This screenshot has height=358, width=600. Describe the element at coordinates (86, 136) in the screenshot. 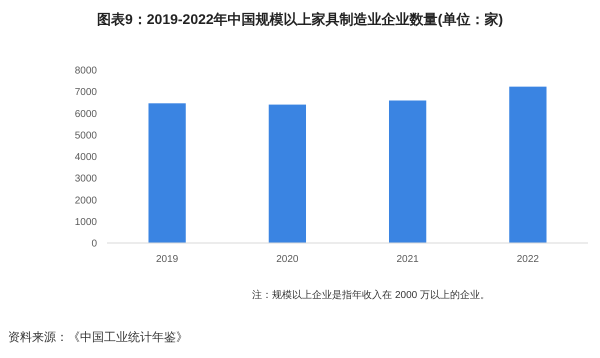

I see `y-tick-label: 5000` at that location.